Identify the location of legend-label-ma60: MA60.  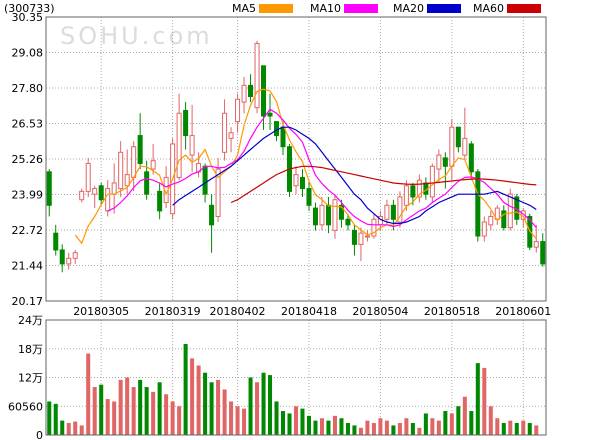
(488, 8).